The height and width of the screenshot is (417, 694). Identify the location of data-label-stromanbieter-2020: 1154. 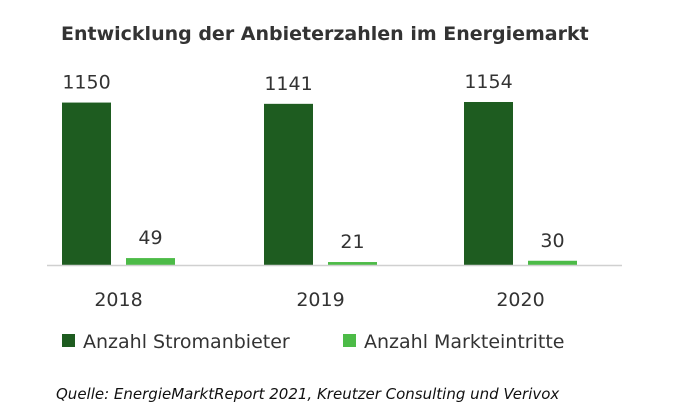
(488, 82).